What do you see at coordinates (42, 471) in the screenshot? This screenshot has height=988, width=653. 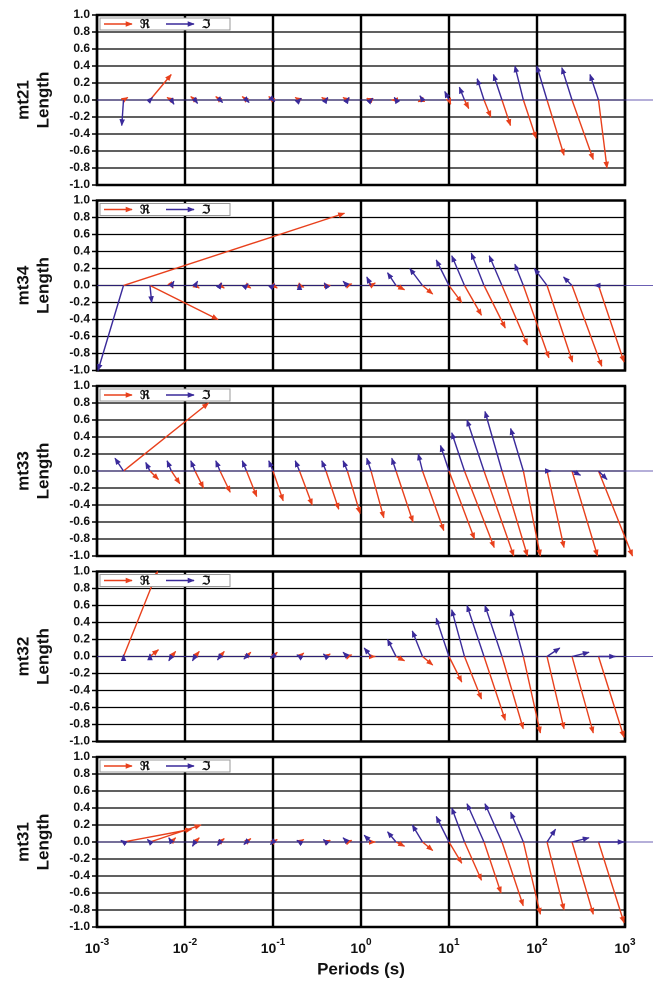 I see `y-axis-label: Length` at bounding box center [42, 471].